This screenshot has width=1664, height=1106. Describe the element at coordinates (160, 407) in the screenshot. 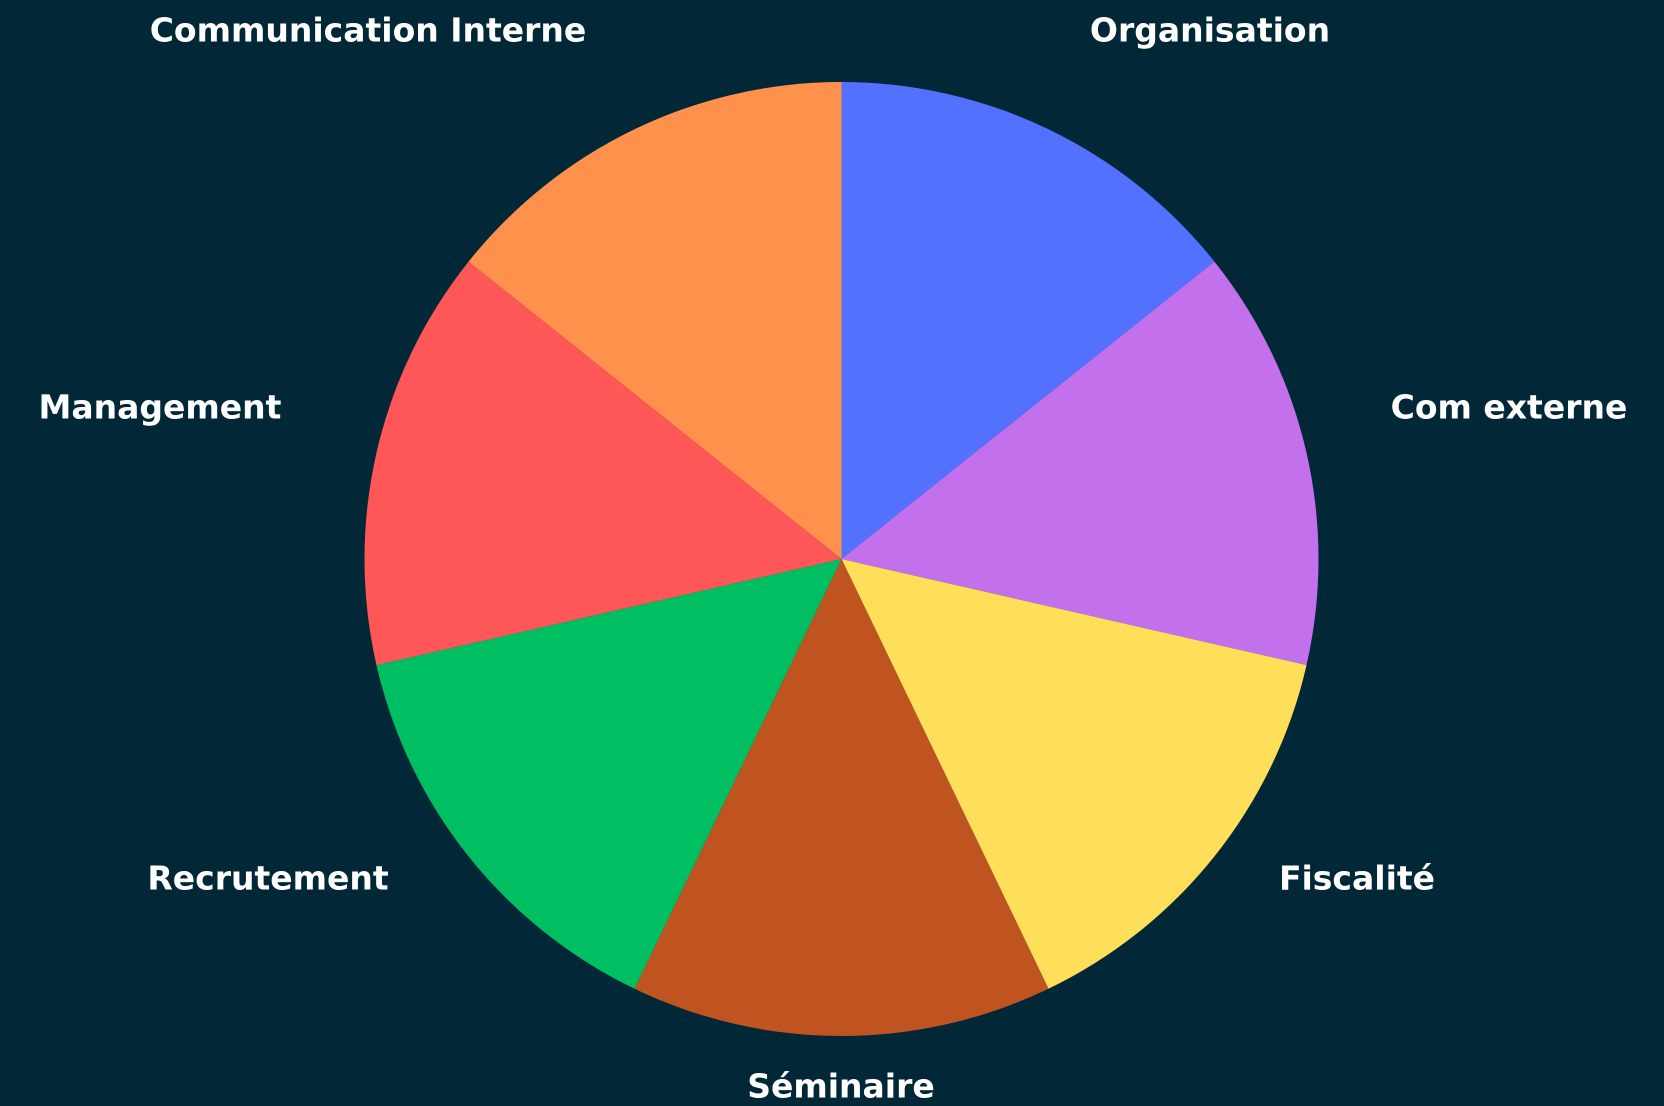

I see `slice-label: Management` at that location.